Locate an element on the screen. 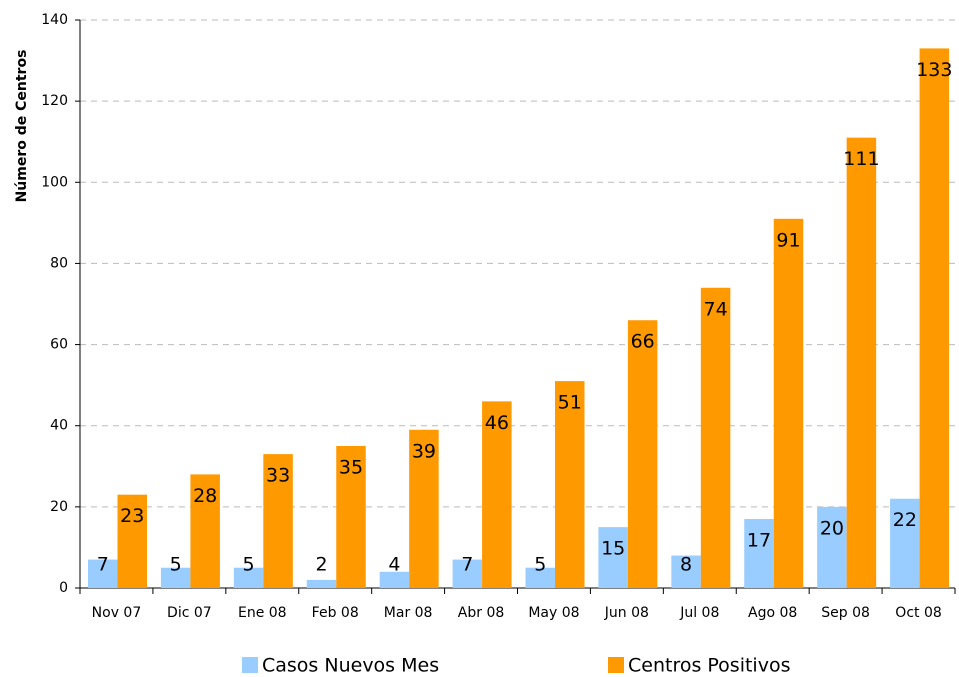 The height and width of the screenshot is (677, 959). y-tick-label: 60 is located at coordinates (59, 345).